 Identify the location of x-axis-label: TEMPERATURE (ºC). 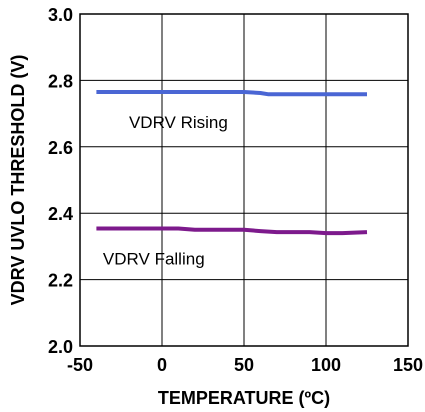
(244, 398).